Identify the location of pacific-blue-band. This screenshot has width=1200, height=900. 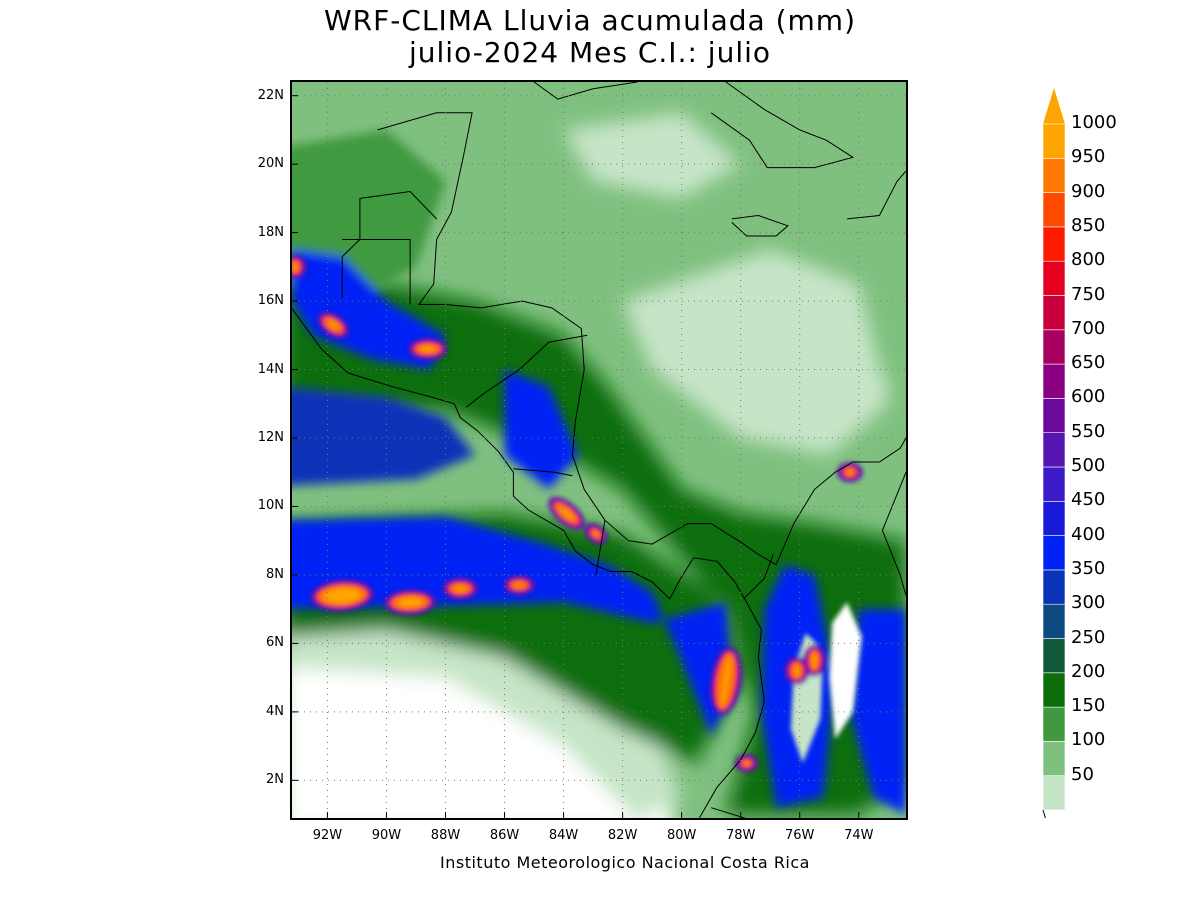
(383, 436).